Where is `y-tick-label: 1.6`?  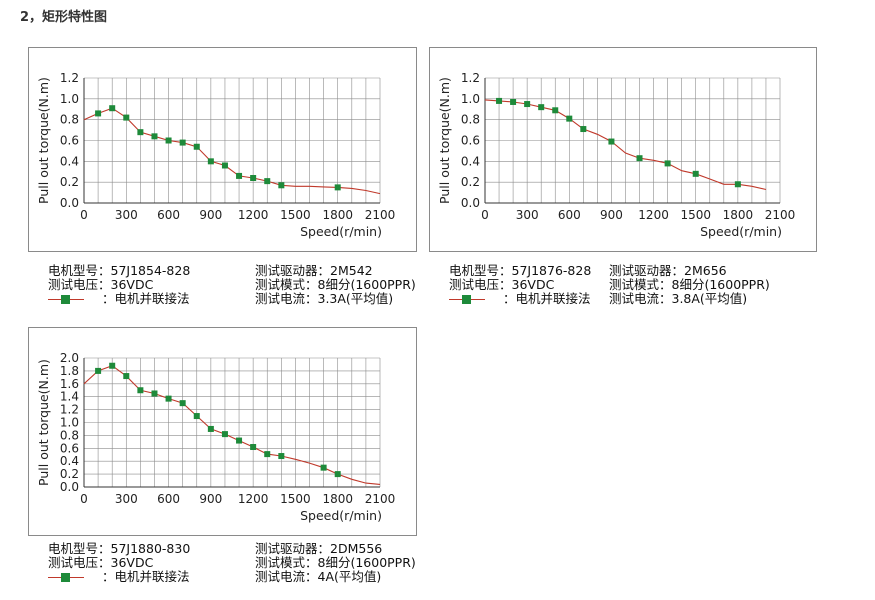 y-tick-label: 1.6 is located at coordinates (69, 384).